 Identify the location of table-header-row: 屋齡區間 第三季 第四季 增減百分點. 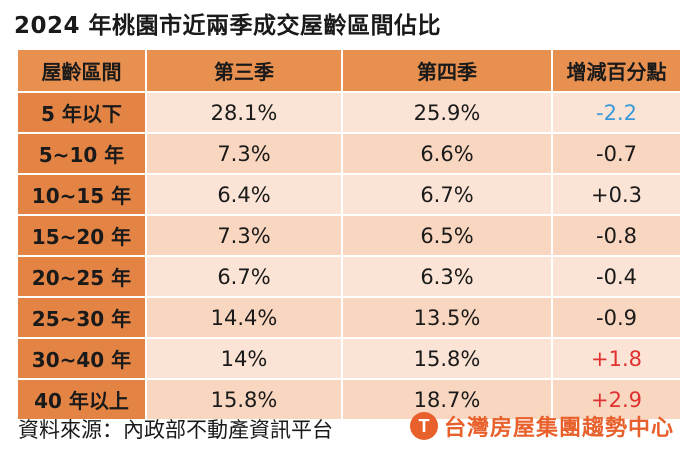
(350, 71).